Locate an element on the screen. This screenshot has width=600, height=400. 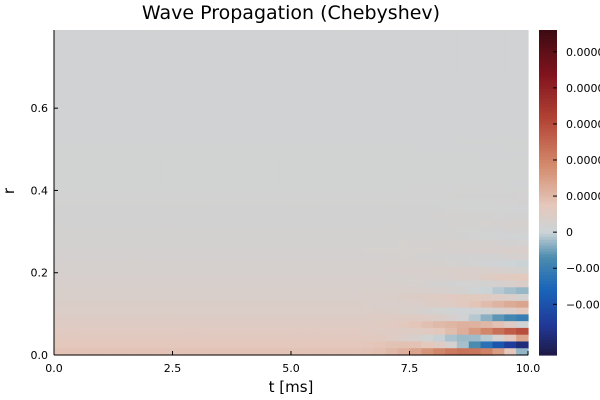
x-tick-label: 0.0 is located at coordinates (54, 368).